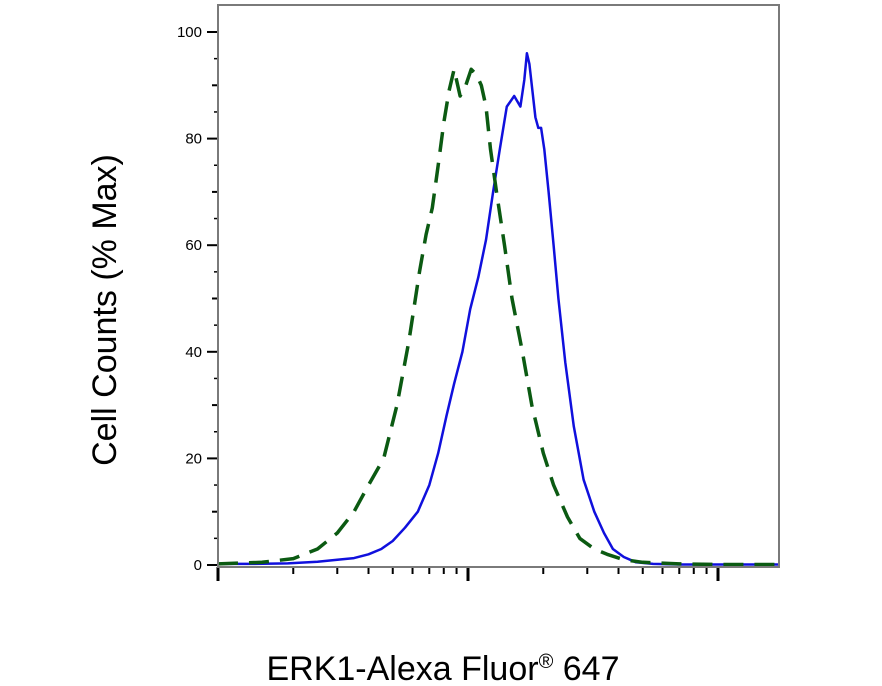  What do you see at coordinates (402, 668) in the screenshot?
I see `x-axis-title-main: ERK1-Alexa Fluor` at bounding box center [402, 668].